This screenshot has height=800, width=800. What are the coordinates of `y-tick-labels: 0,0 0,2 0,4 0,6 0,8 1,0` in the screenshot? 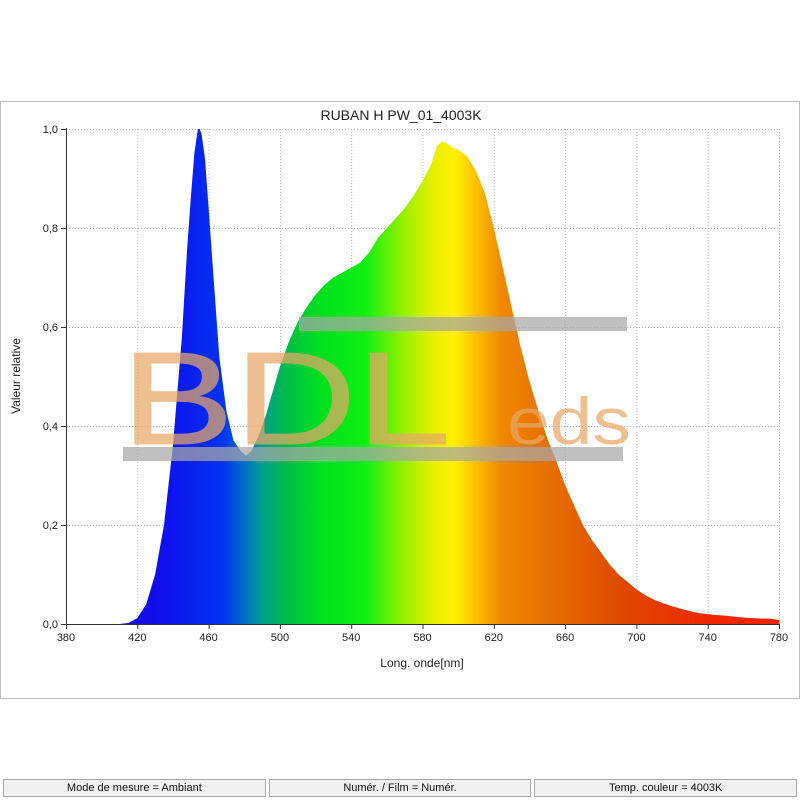 It's located at (50, 377).